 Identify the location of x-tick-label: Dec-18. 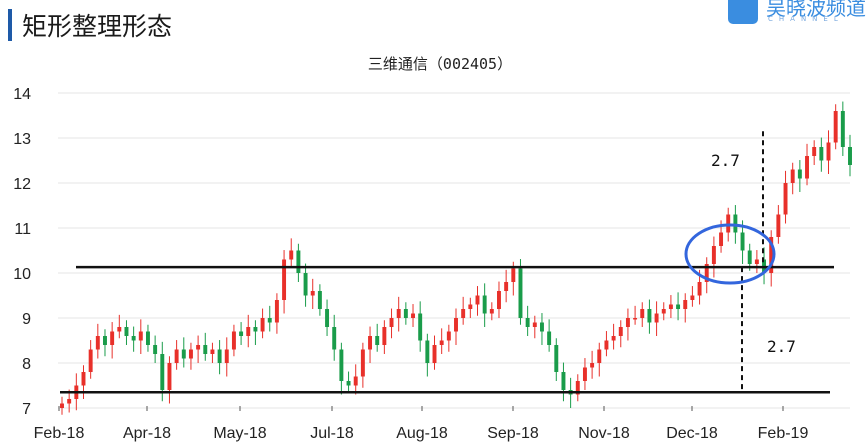
(692, 433).